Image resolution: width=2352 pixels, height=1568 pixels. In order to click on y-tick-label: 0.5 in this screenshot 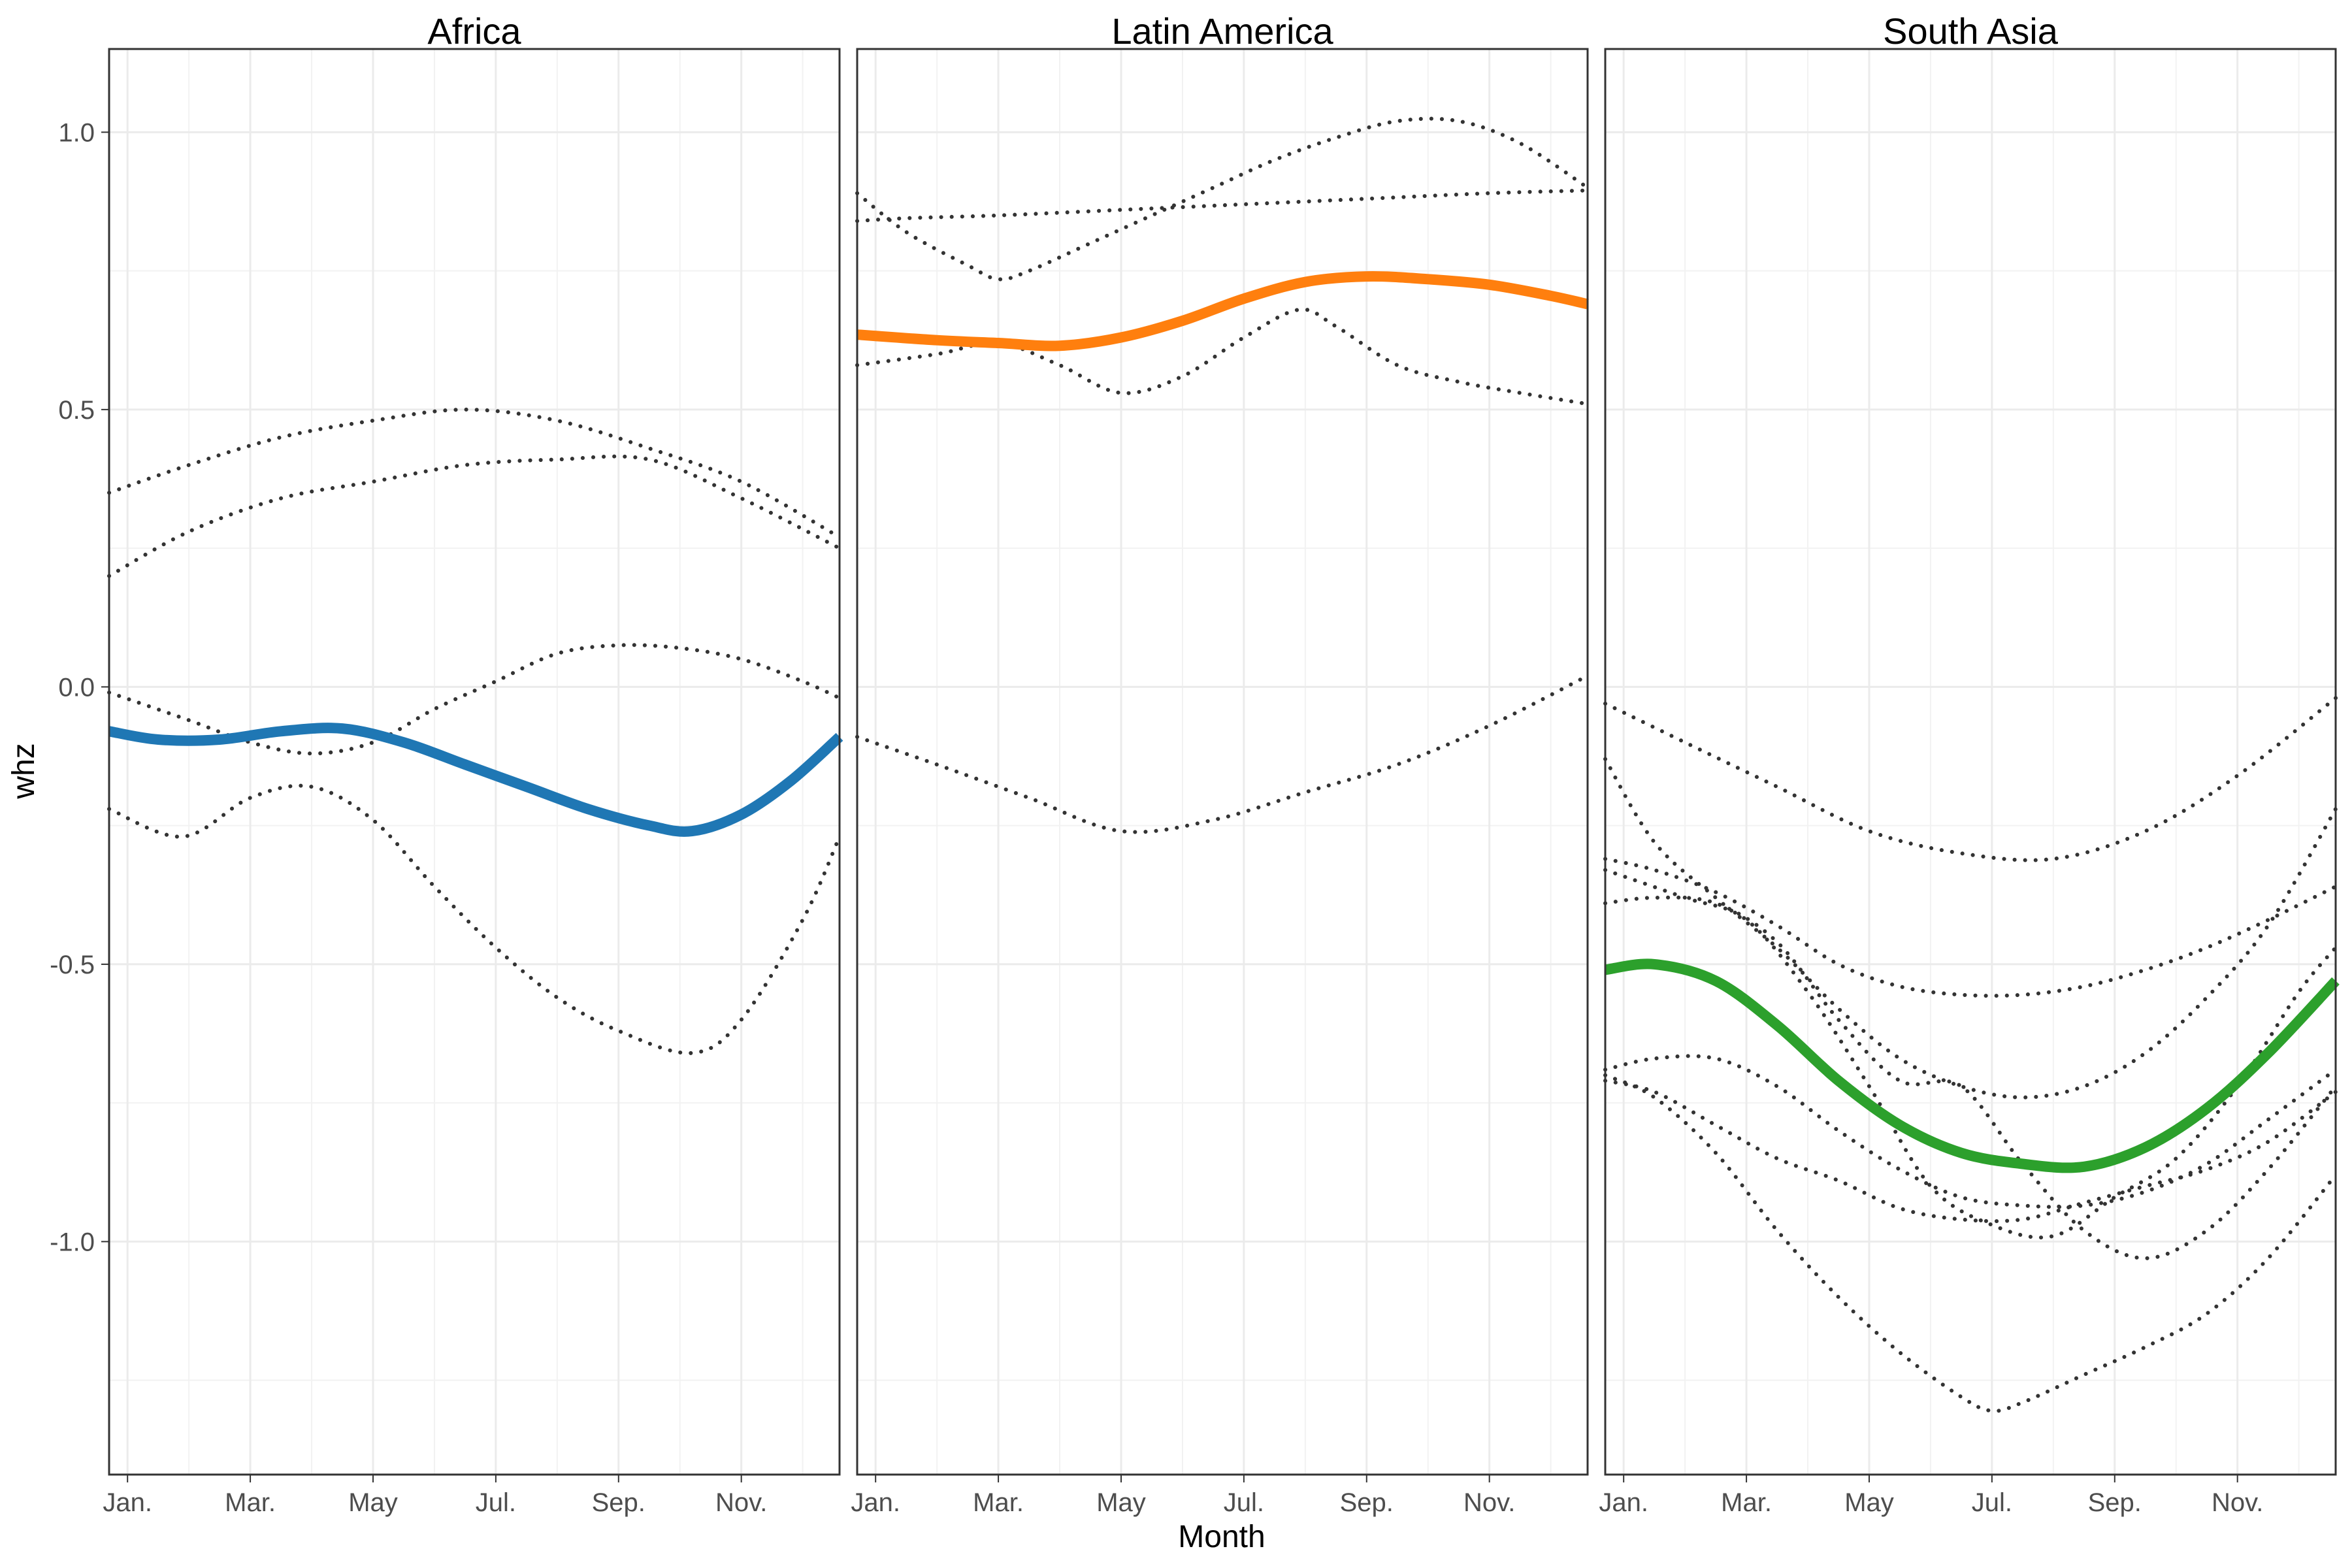, I will do `click(76, 410)`.